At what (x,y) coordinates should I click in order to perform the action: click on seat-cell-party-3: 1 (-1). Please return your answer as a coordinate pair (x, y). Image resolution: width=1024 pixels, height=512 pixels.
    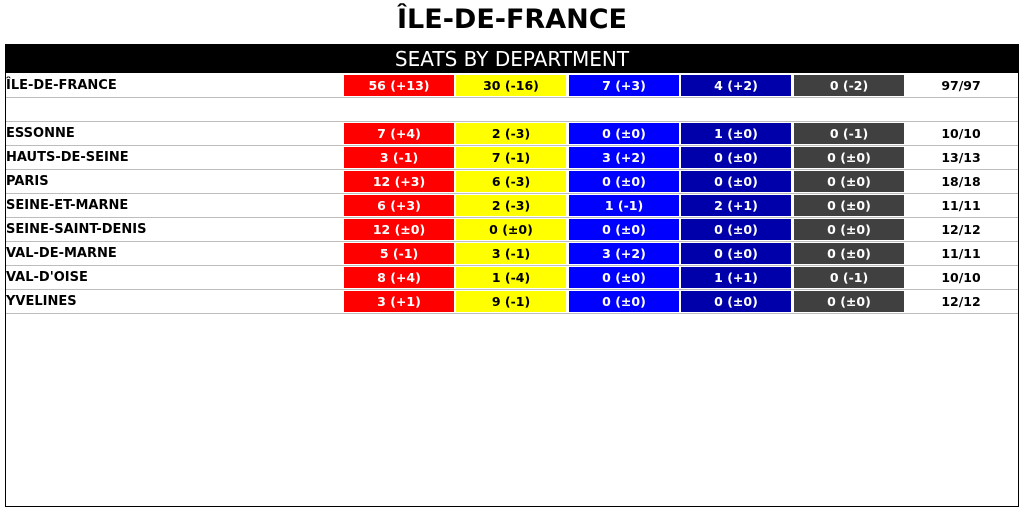
    Looking at the image, I should click on (624, 205).